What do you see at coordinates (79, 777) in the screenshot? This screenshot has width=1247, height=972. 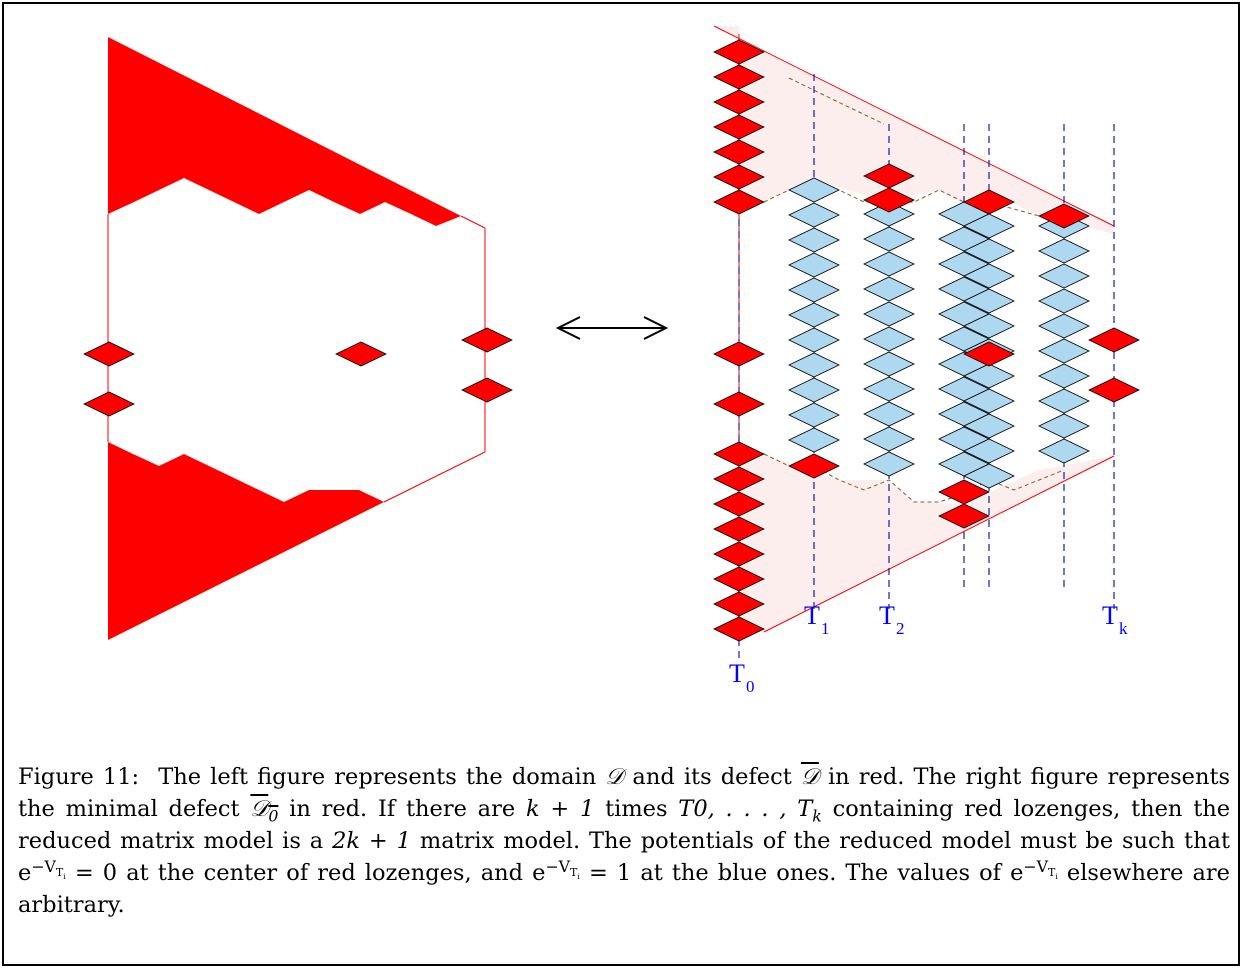 I see `caption-label: Figure 11:` at bounding box center [79, 777].